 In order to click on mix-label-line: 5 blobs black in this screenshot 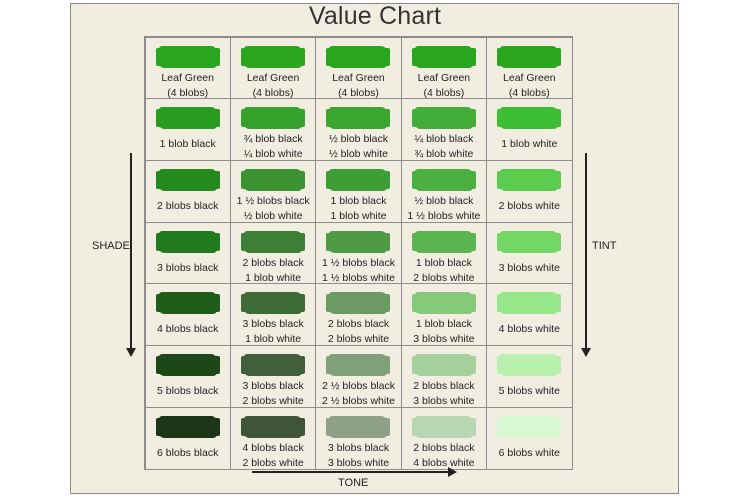, I will do `click(188, 391)`.